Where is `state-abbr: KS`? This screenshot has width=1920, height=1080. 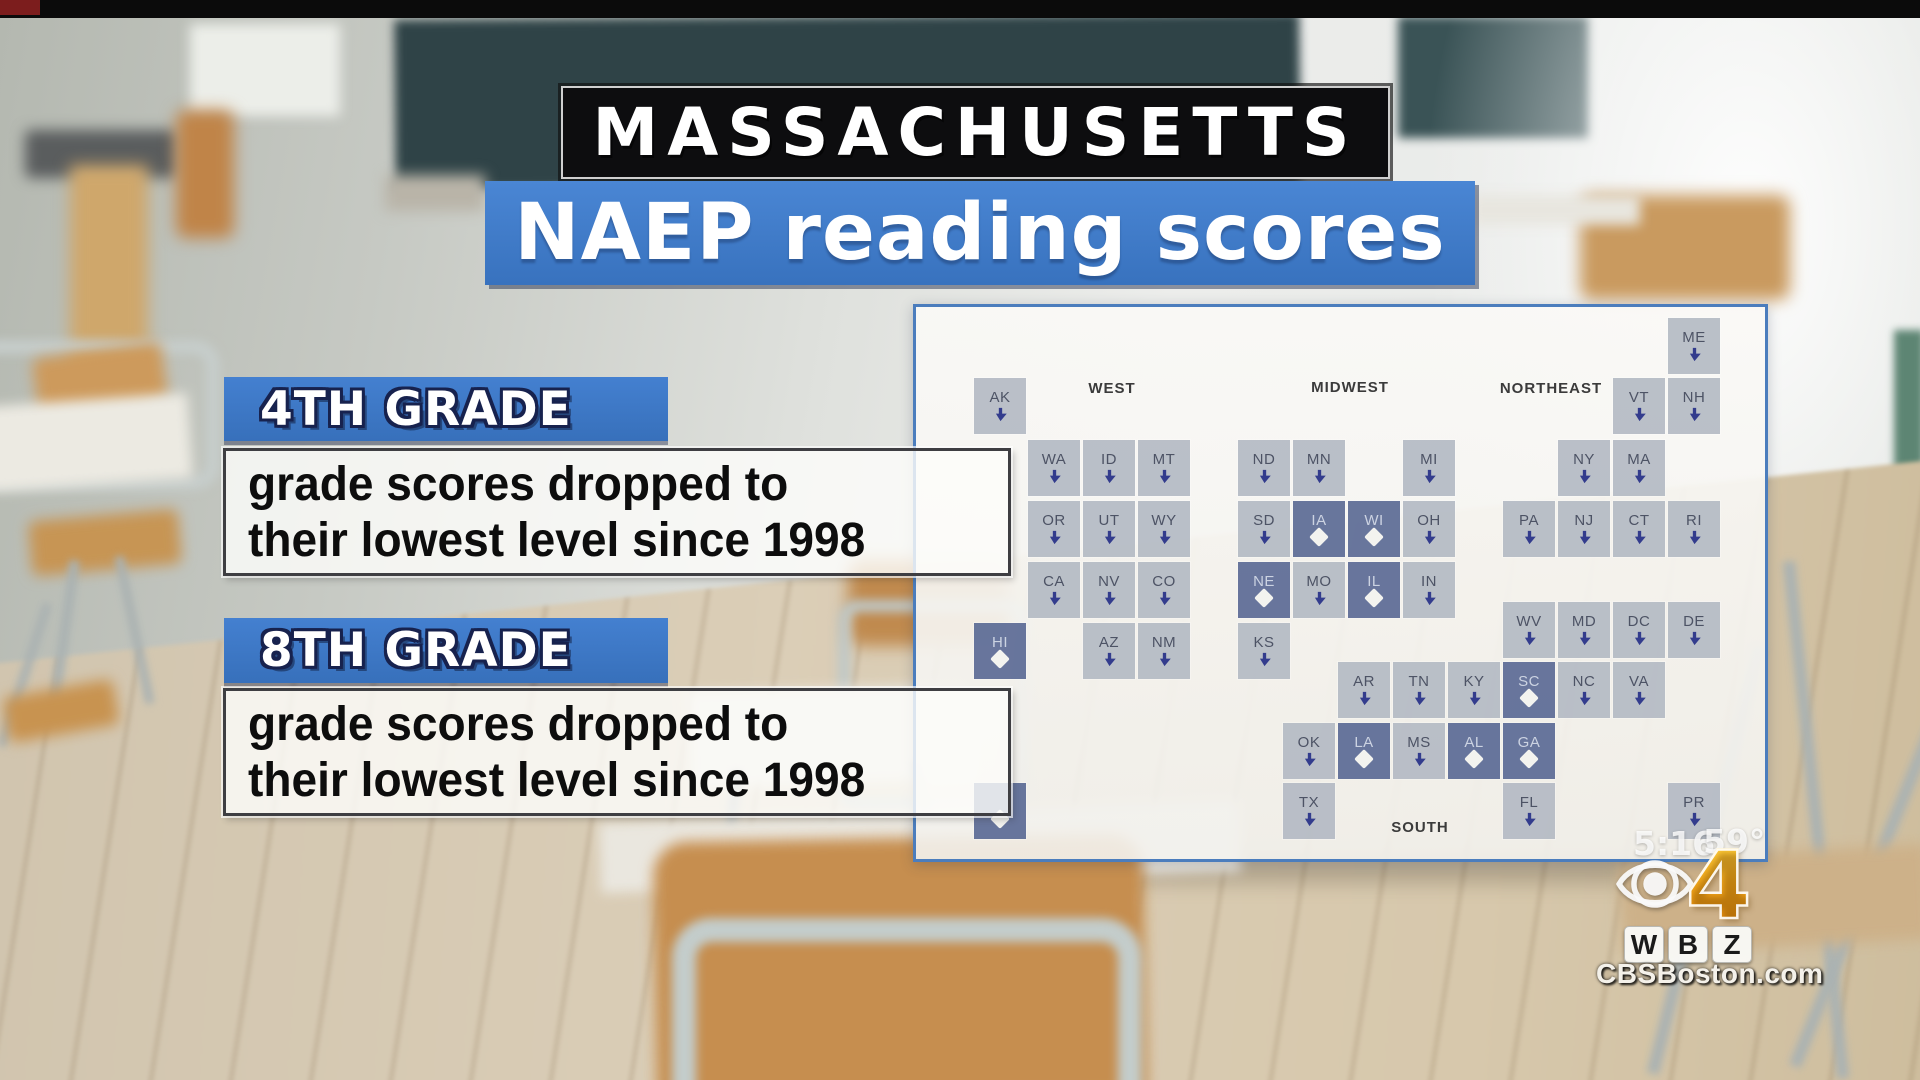
state-abbr: KS is located at coordinates (1264, 642).